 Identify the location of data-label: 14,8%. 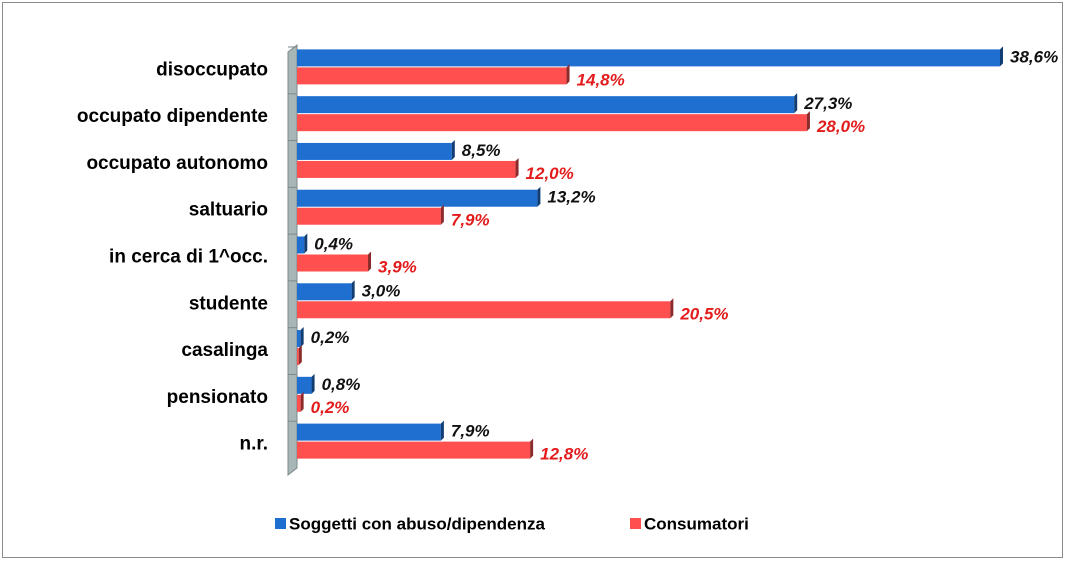
(601, 79).